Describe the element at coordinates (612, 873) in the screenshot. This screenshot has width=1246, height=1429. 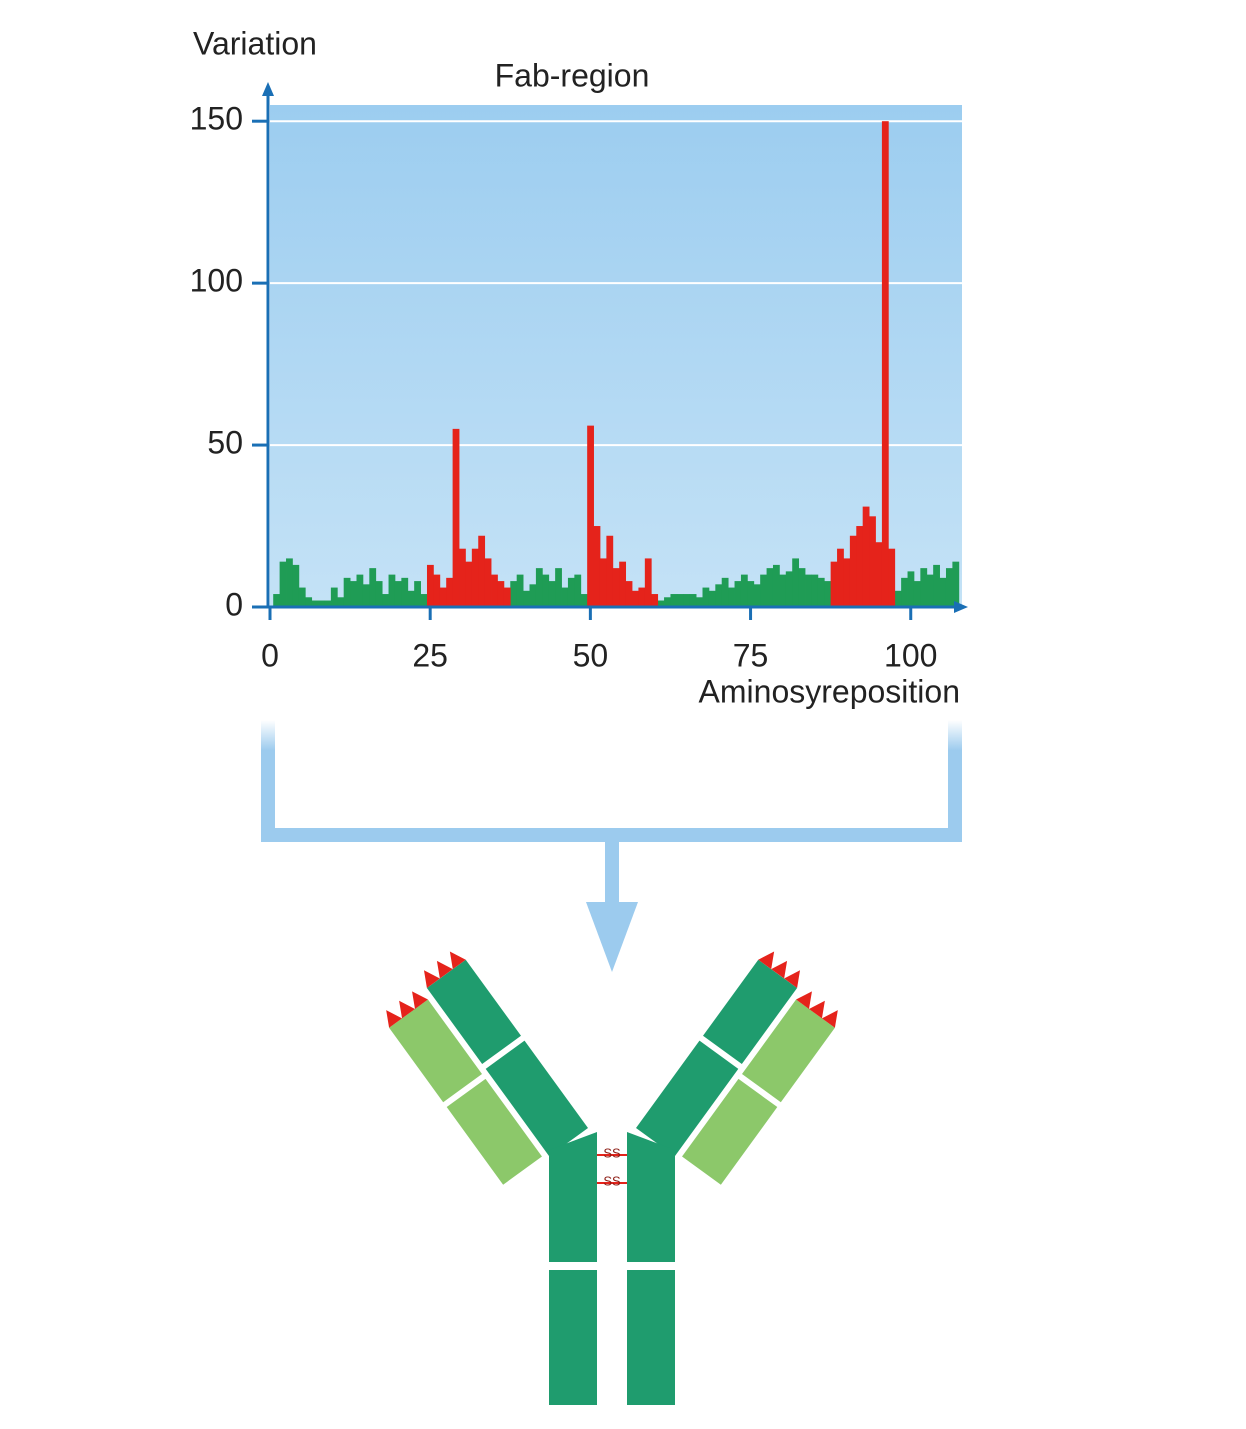
I see `arrow-shaft` at that location.